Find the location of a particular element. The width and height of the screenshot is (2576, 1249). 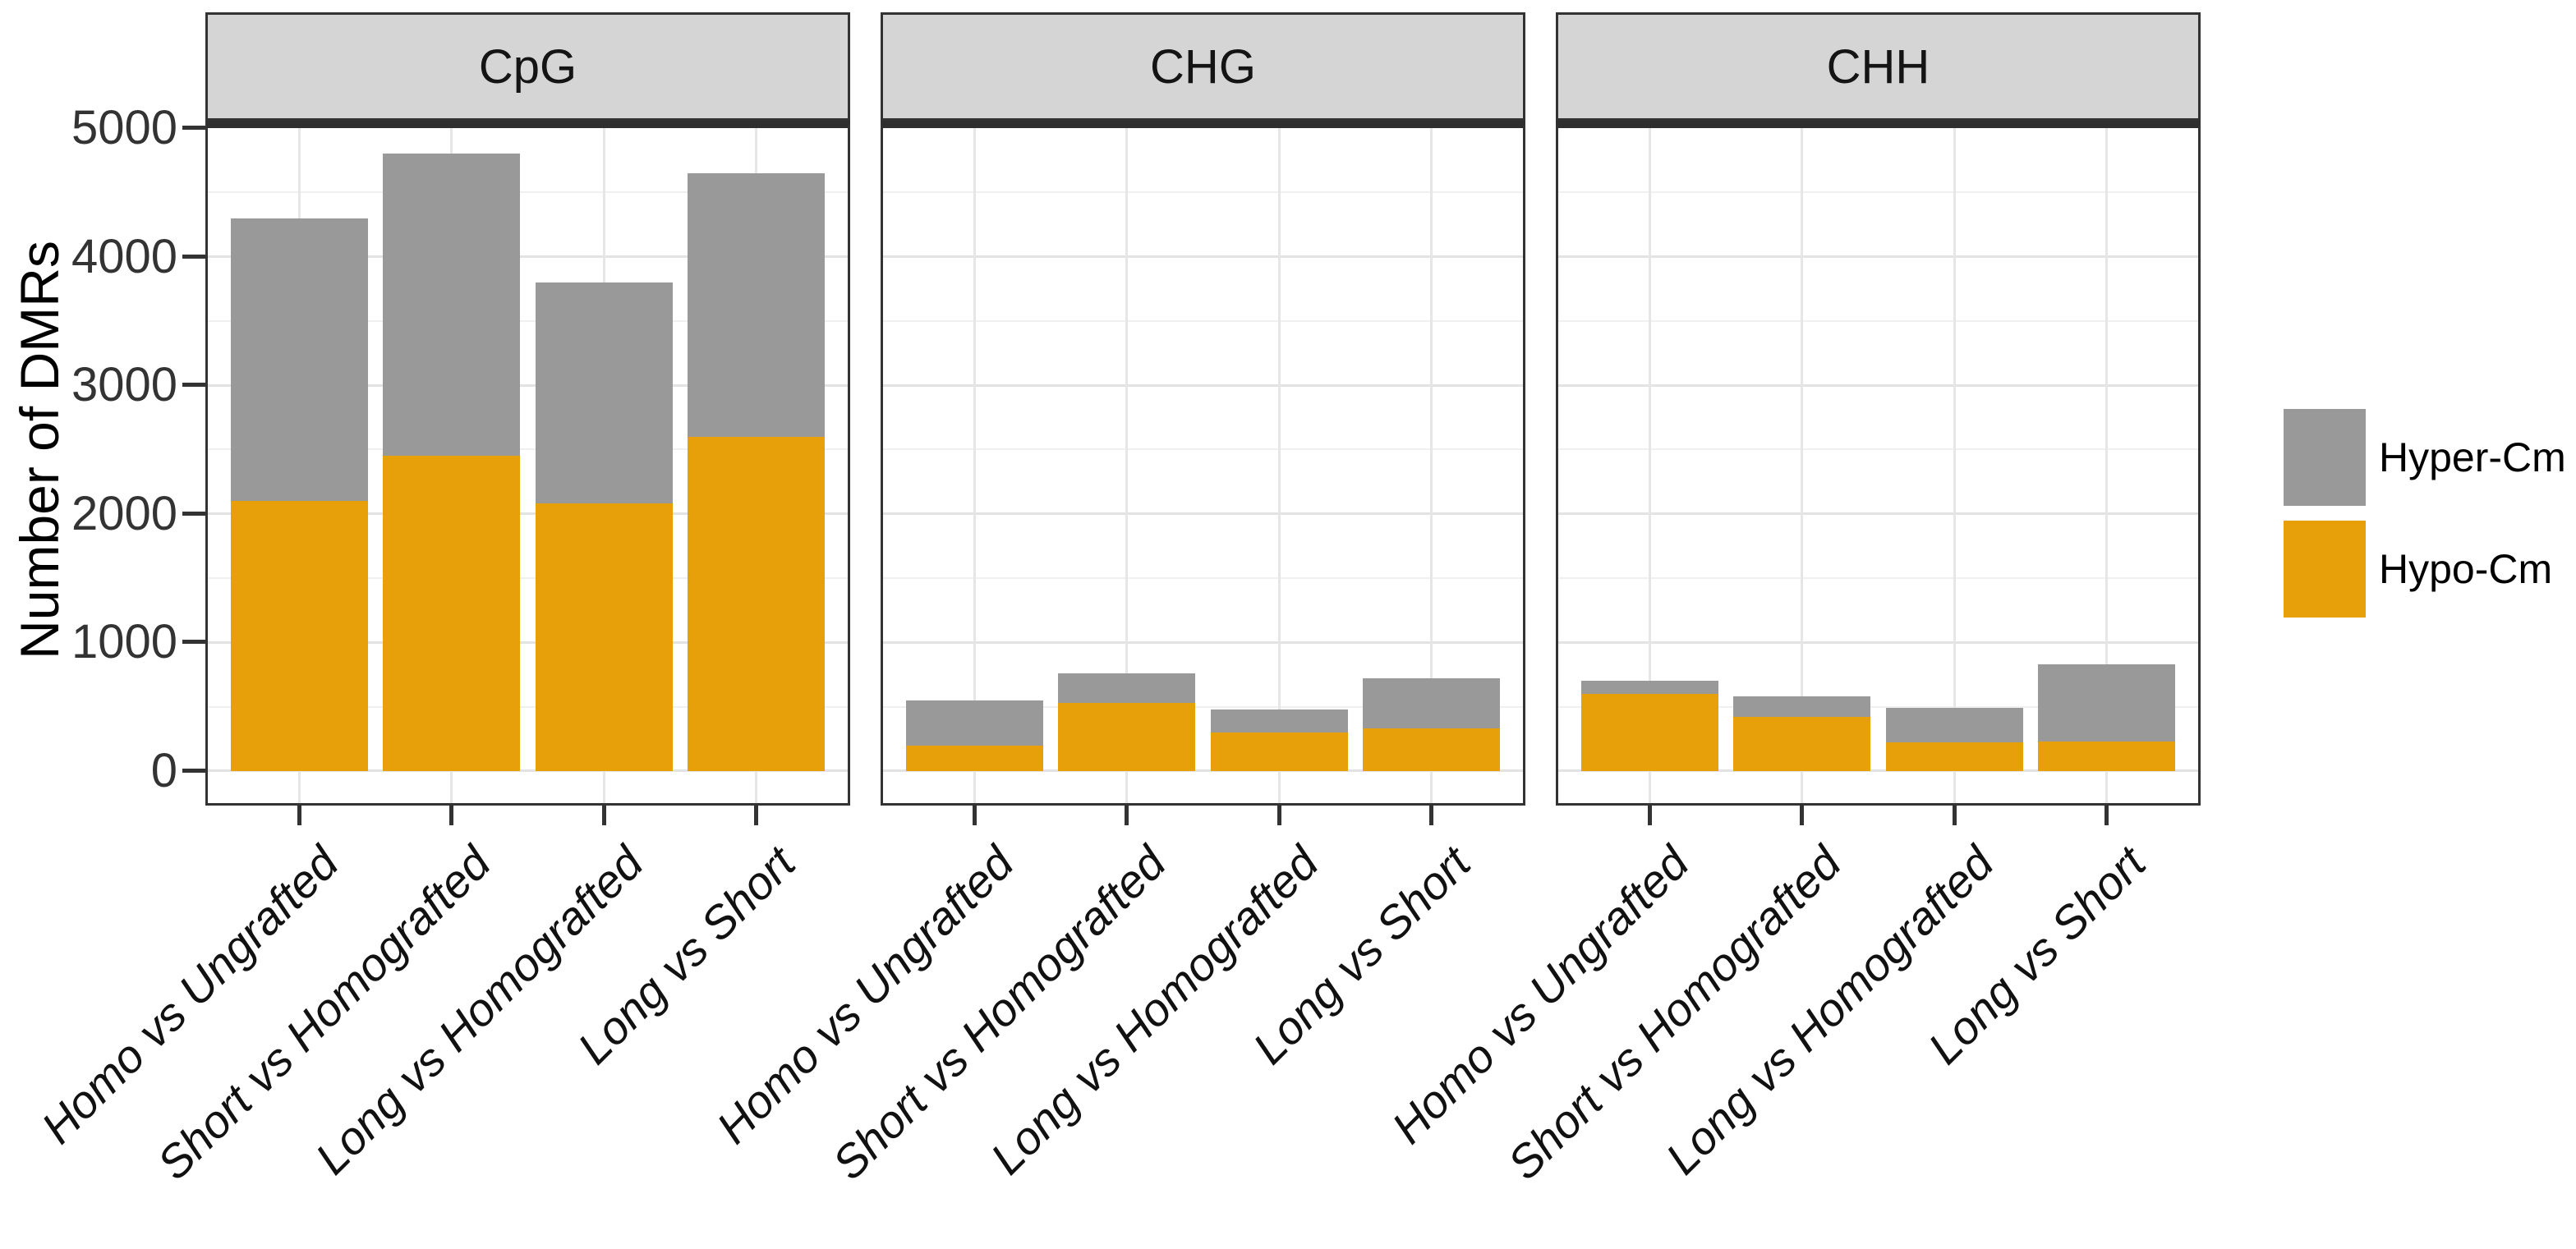

facet-strip: CpG is located at coordinates (527, 66).